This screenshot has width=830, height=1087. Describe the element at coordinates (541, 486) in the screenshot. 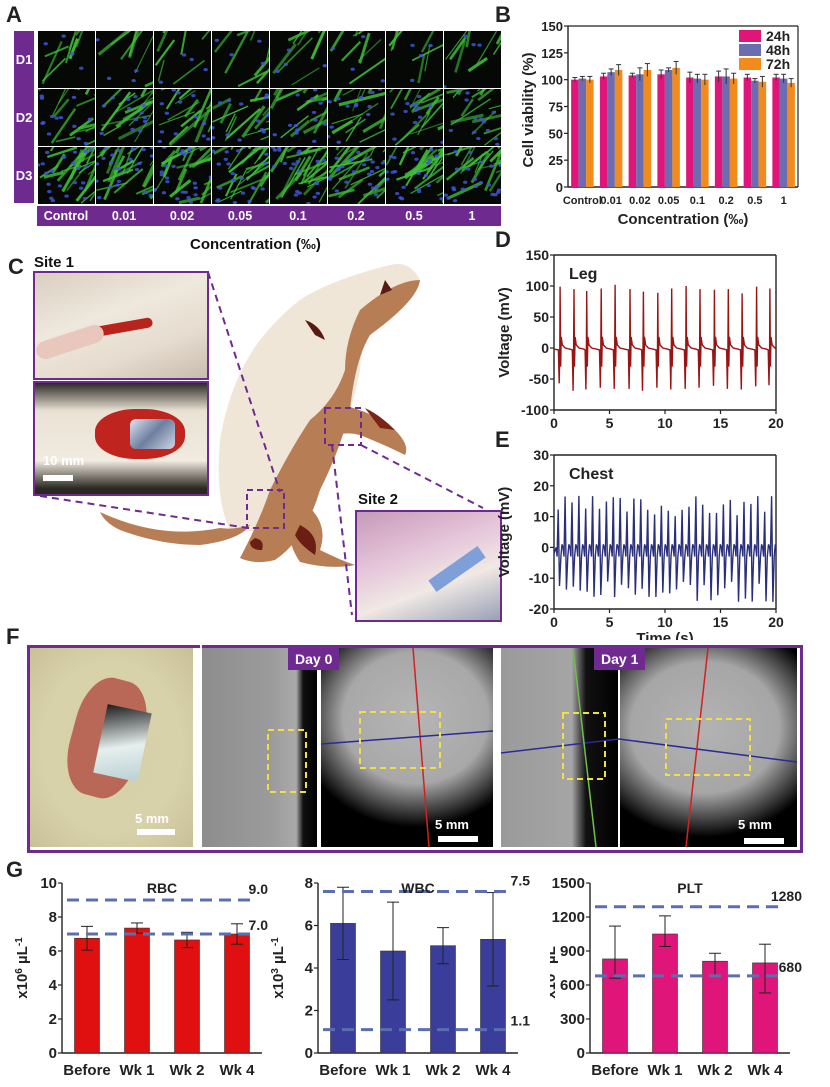

I see `y-tick-label: 20` at that location.